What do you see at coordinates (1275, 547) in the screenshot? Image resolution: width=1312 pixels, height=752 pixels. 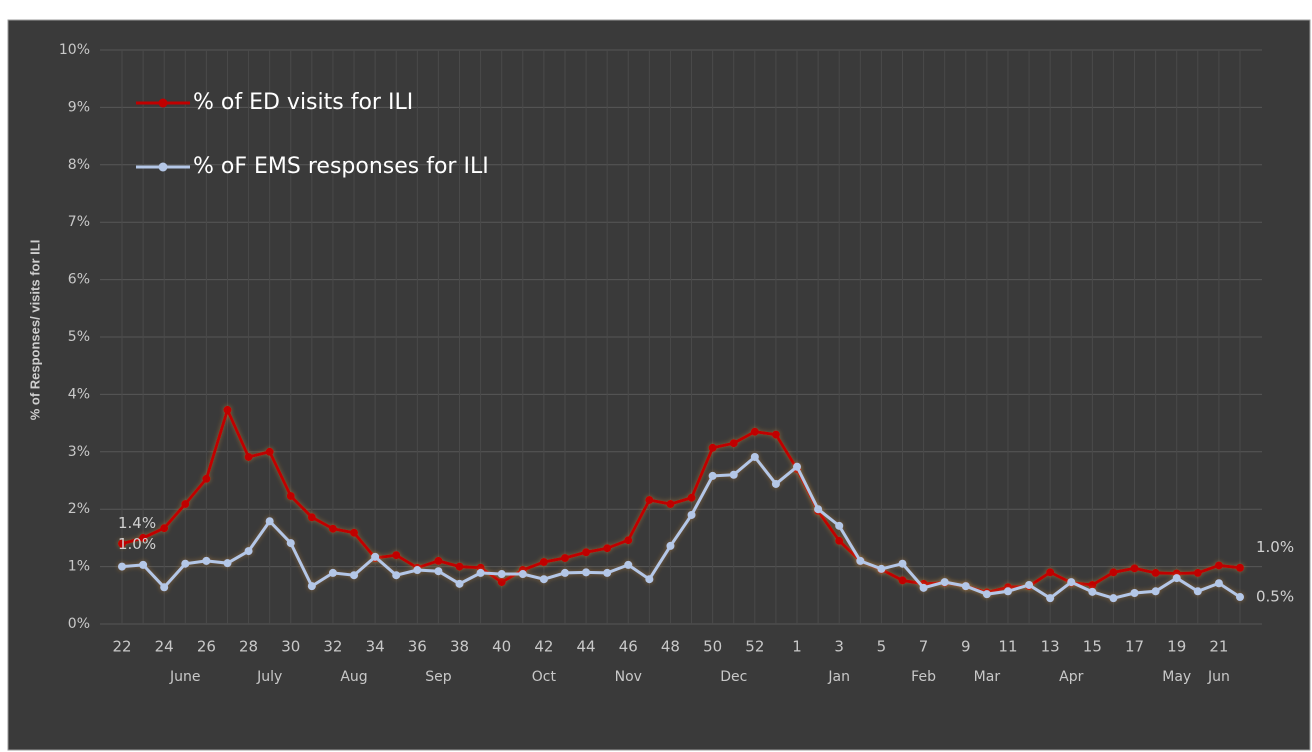 I see `data-label: 1.0%` at bounding box center [1275, 547].